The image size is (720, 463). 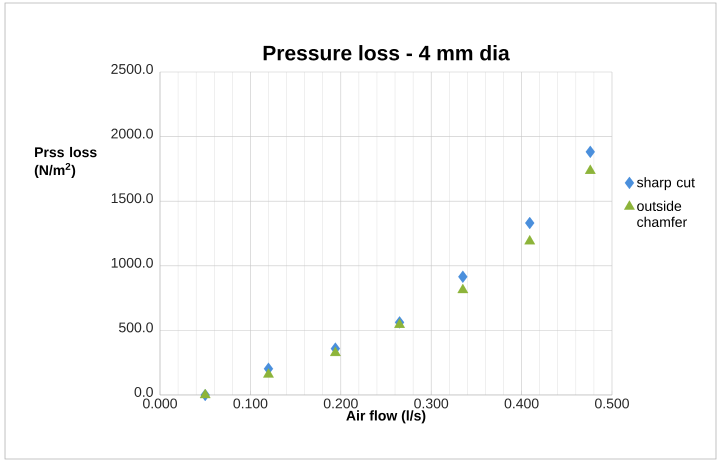 I want to click on y-tick-label: 1500.0, so click(x=132, y=198).